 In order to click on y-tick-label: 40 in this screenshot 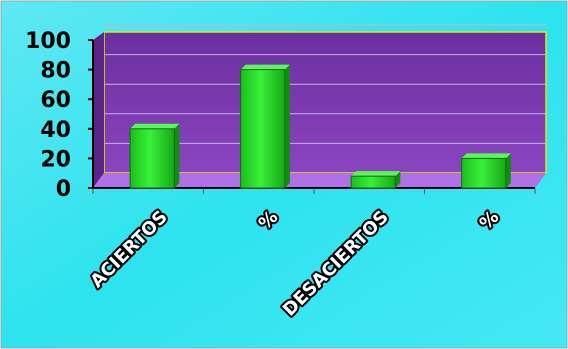, I will do `click(55, 130)`.